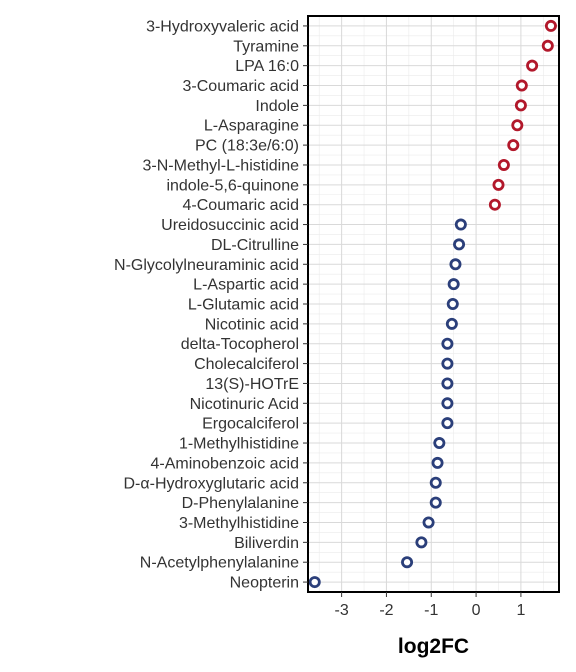  What do you see at coordinates (520, 610) in the screenshot?
I see `x-tick-label: 1` at bounding box center [520, 610].